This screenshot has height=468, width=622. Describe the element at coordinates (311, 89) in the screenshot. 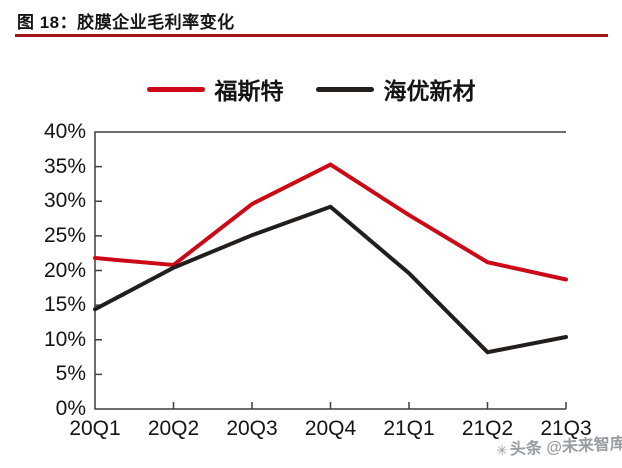

I see `chart-legend: 福斯特 海优新材` at that location.